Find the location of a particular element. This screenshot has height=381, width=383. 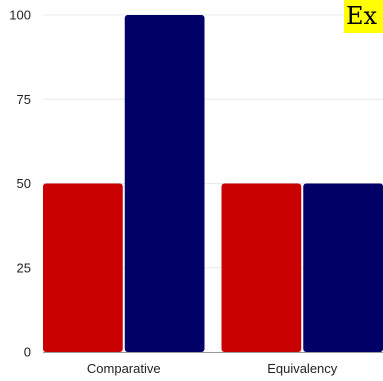

y-tick-label: 75 is located at coordinates (24, 99).